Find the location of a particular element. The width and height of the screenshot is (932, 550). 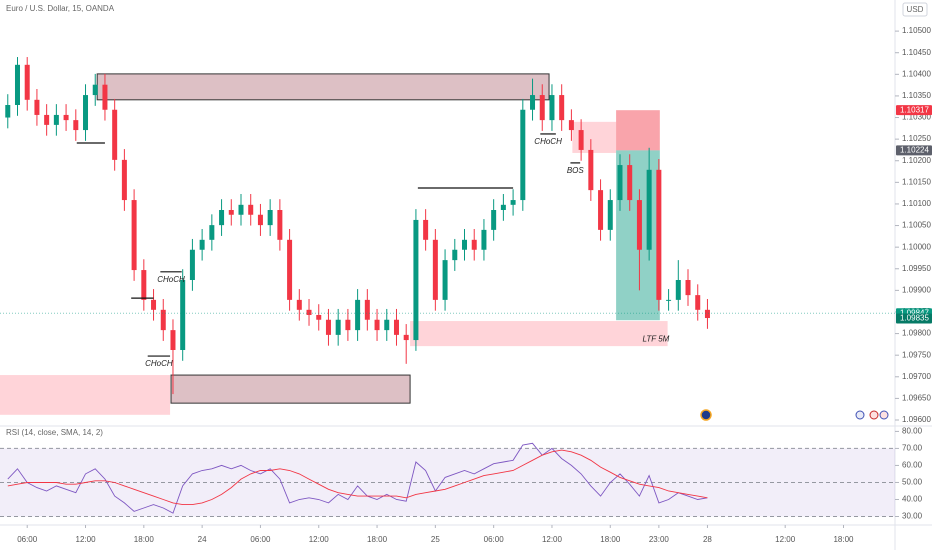

event-icon is located at coordinates (706, 415).